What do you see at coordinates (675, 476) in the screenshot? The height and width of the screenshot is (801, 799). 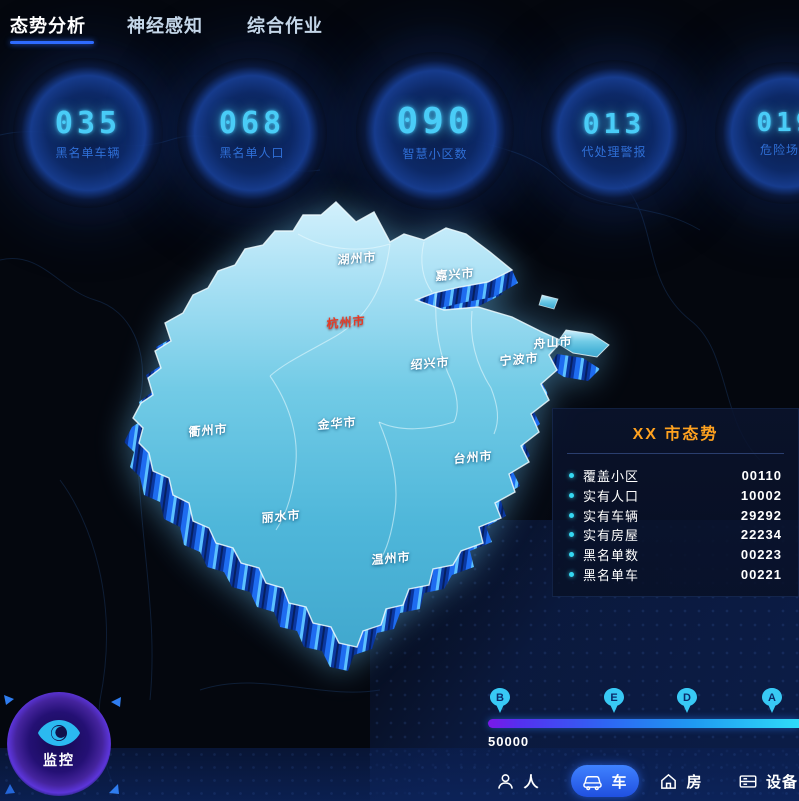 I see `panel-row: 覆盖小区 00110` at bounding box center [675, 476].